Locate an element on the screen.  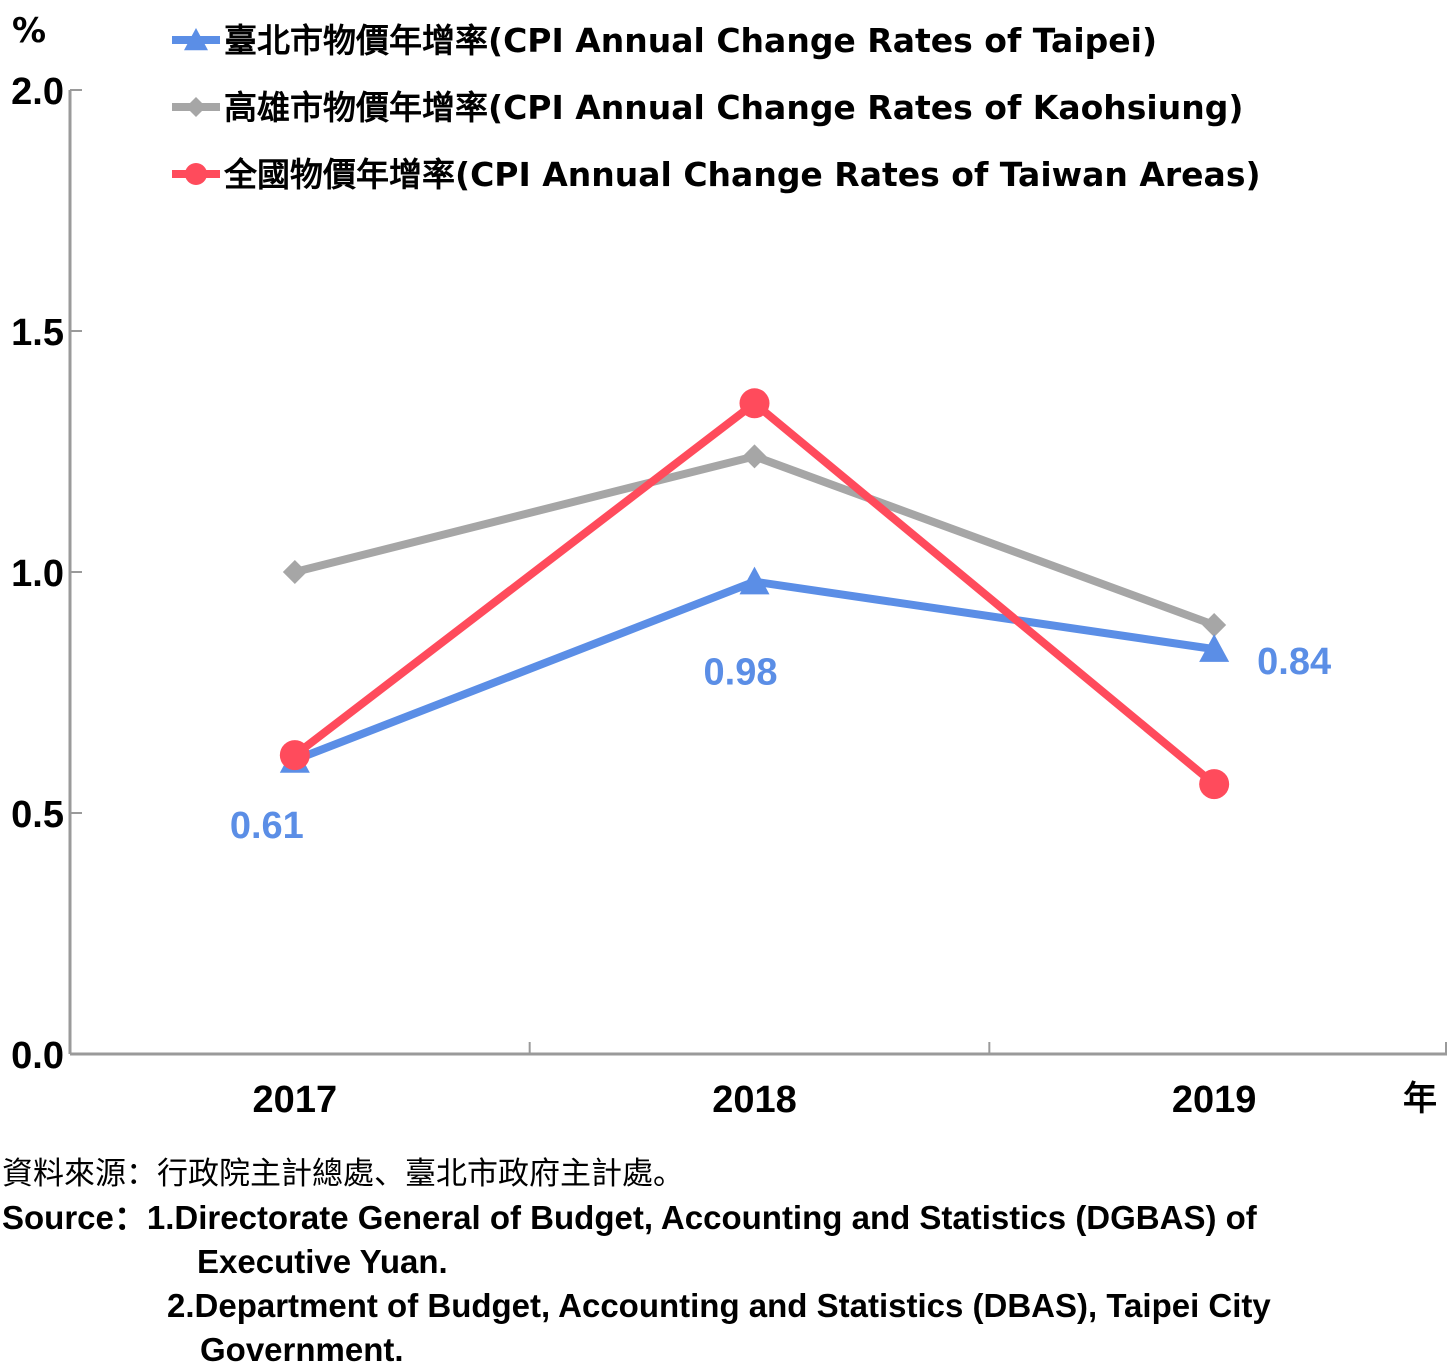
data-label: 0.98 is located at coordinates (741, 673).